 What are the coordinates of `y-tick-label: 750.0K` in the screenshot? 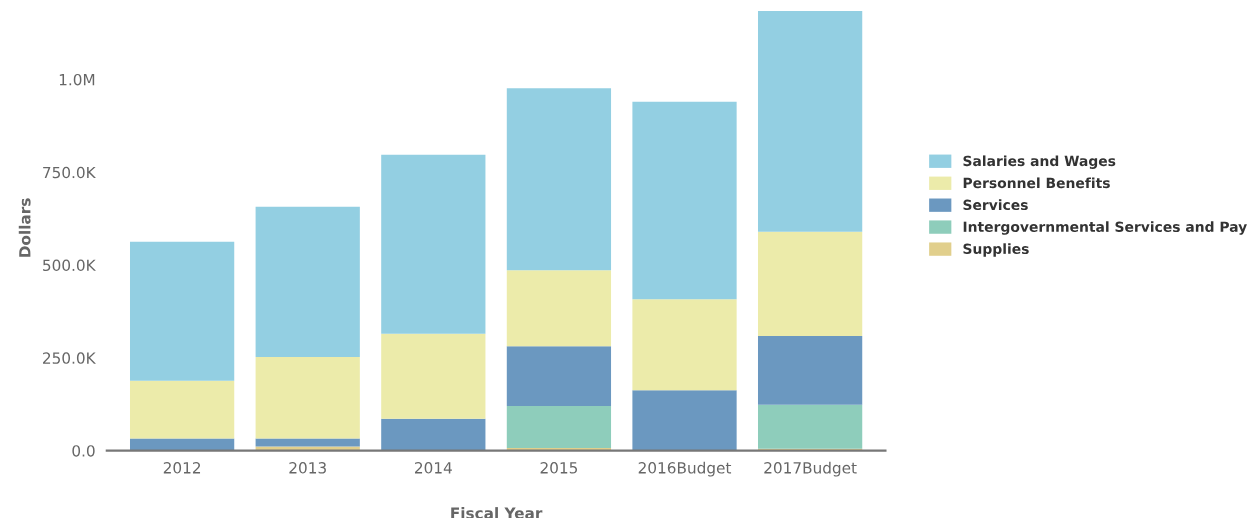 It's located at (69, 172).